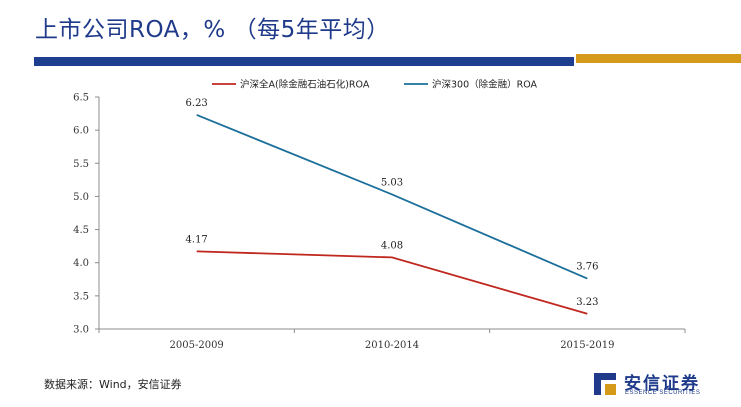 Image resolution: width=741 pixels, height=407 pixels. I want to click on logo-name-cn: 安信证券, so click(662, 384).